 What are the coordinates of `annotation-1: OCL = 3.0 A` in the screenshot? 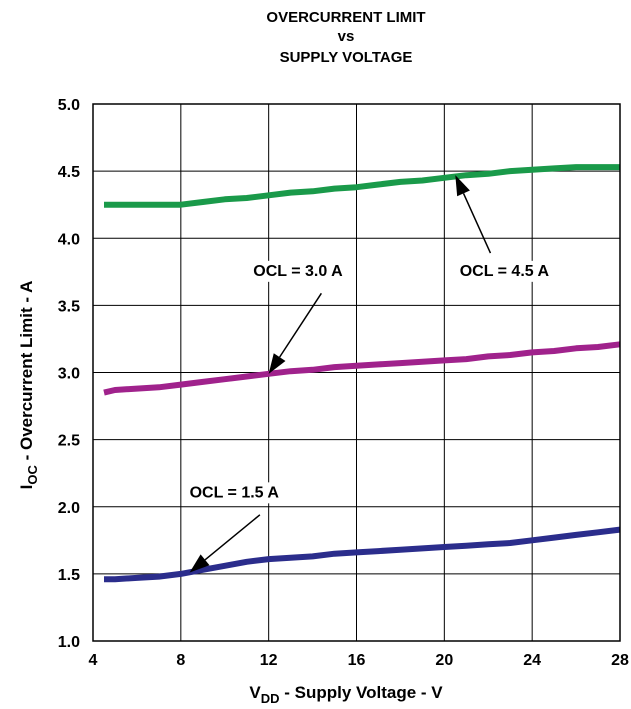 It's located at (298, 317).